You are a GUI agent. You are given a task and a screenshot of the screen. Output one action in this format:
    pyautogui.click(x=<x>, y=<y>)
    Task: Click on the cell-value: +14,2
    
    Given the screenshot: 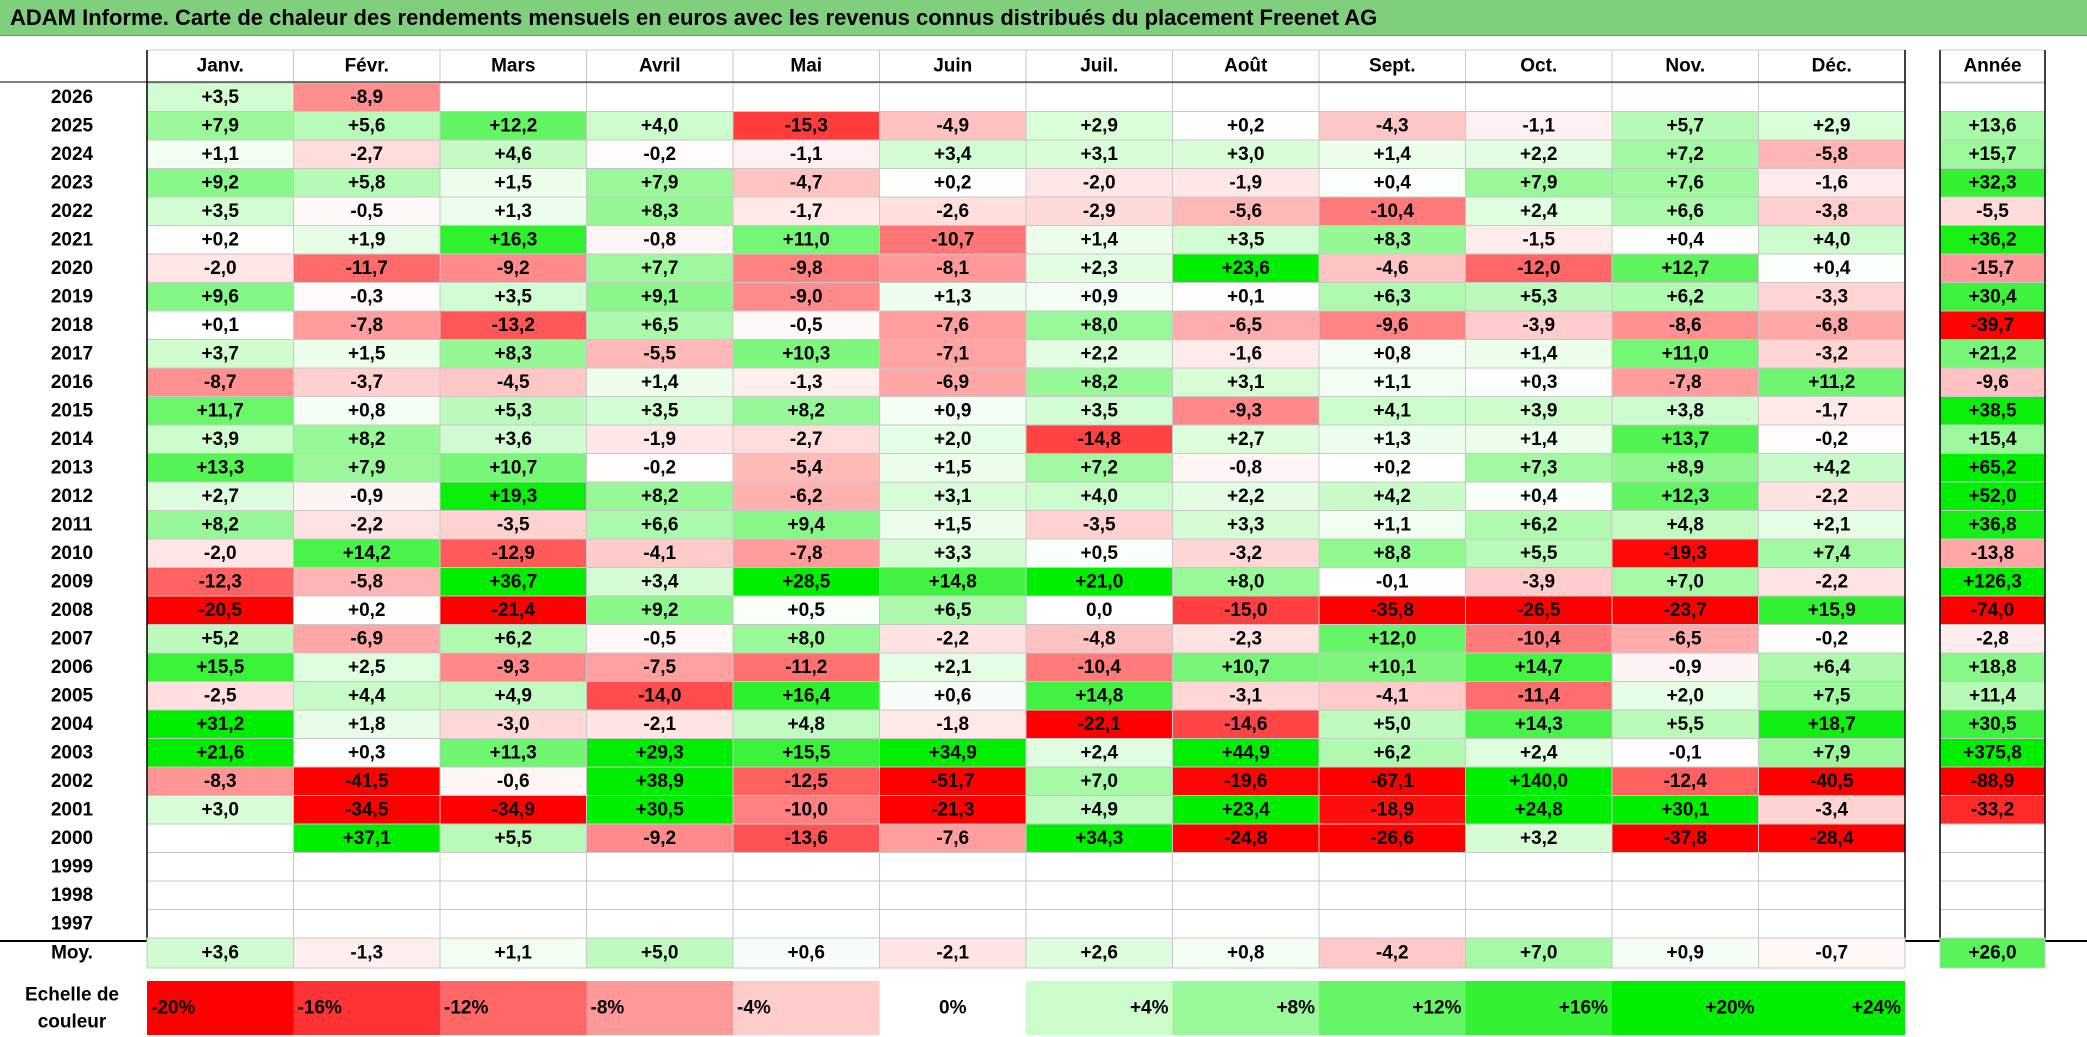 What is the action you would take?
    pyautogui.click(x=367, y=553)
    